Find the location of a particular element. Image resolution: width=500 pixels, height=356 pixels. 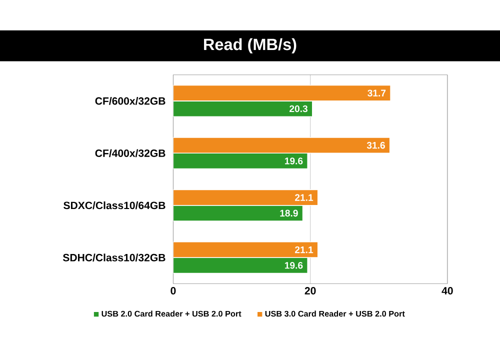

data-label: 31.6 is located at coordinates (375, 145).